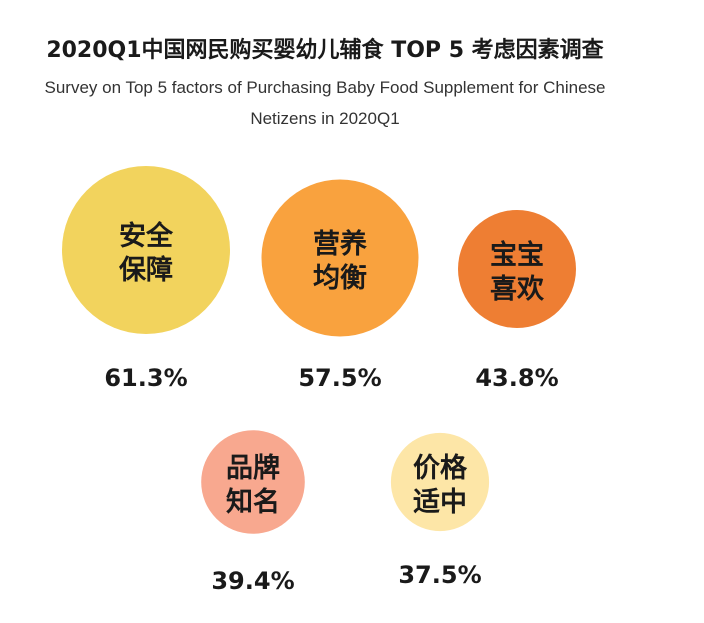 This screenshot has height=623, width=704. I want to click on bubble-label: 适中, so click(440, 502).